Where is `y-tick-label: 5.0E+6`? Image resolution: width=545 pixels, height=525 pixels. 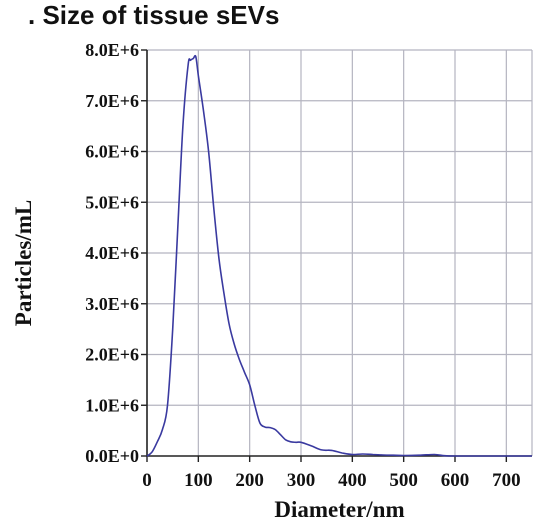 y-tick-label: 5.0E+6 is located at coordinates (112, 202).